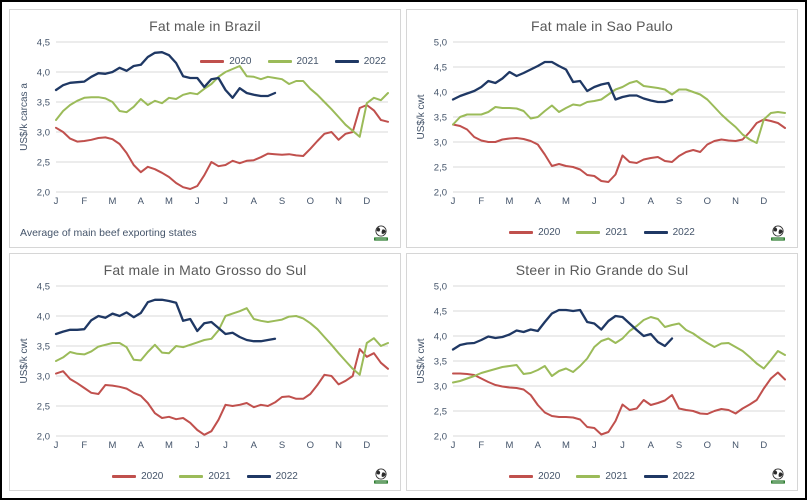 The width and height of the screenshot is (807, 500). What do you see at coordinates (205, 269) in the screenshot?
I see `chart-title-mato-grosso: Fat male in Mato Grosso do Sul` at bounding box center [205, 269].